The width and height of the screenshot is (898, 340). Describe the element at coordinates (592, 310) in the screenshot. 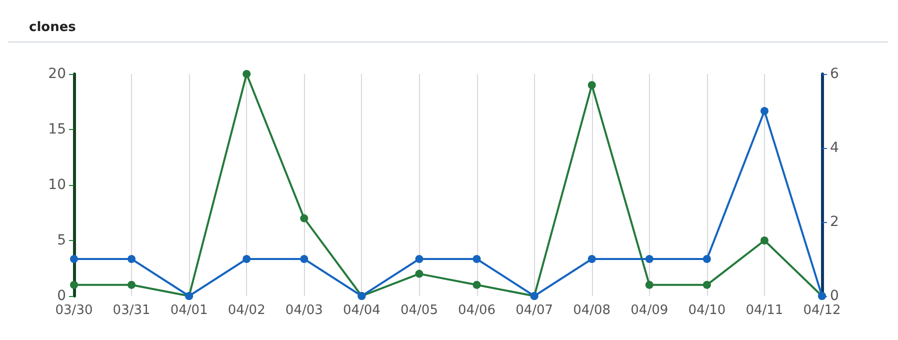

I see `x-tick-label: 04/08` at that location.